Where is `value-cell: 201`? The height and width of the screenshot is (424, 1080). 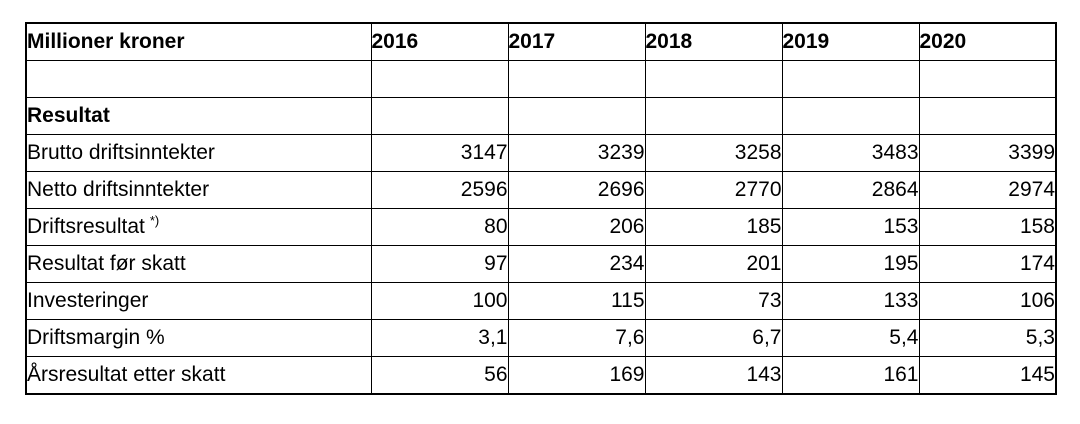
value-cell: 201 is located at coordinates (713, 264).